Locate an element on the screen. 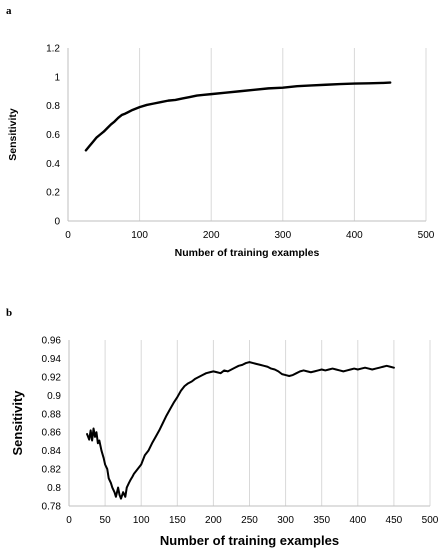  y-tick-label: 0.86 is located at coordinates (52, 433).